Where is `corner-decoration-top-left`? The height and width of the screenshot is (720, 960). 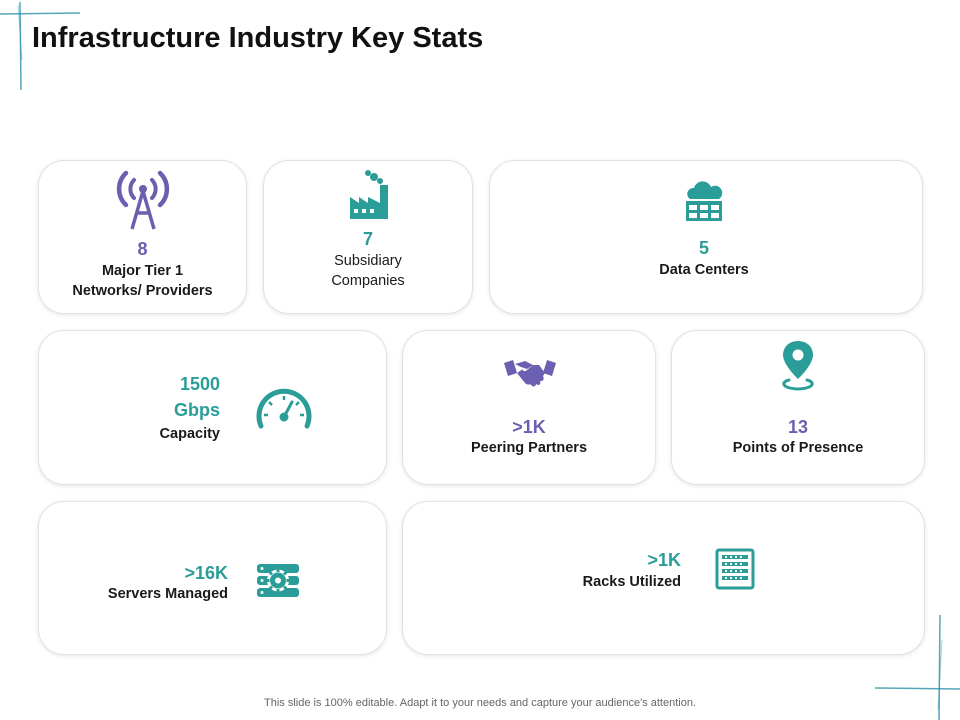 corner-decoration-top-left is located at coordinates (40, 46).